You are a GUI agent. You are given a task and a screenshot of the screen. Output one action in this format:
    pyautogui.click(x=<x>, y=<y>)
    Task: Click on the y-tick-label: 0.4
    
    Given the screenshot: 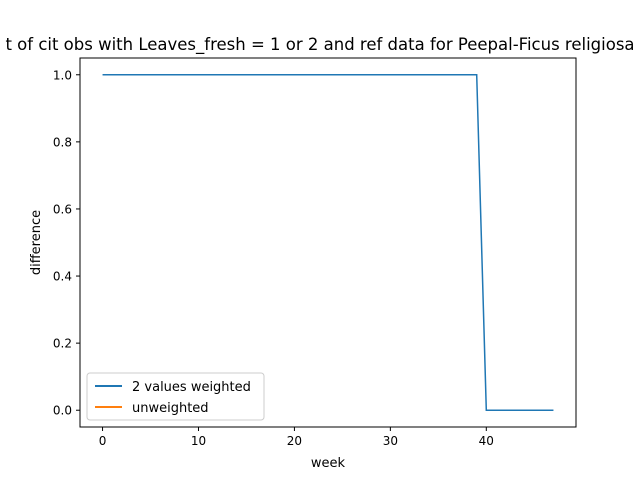 What is the action you would take?
    pyautogui.click(x=62, y=277)
    